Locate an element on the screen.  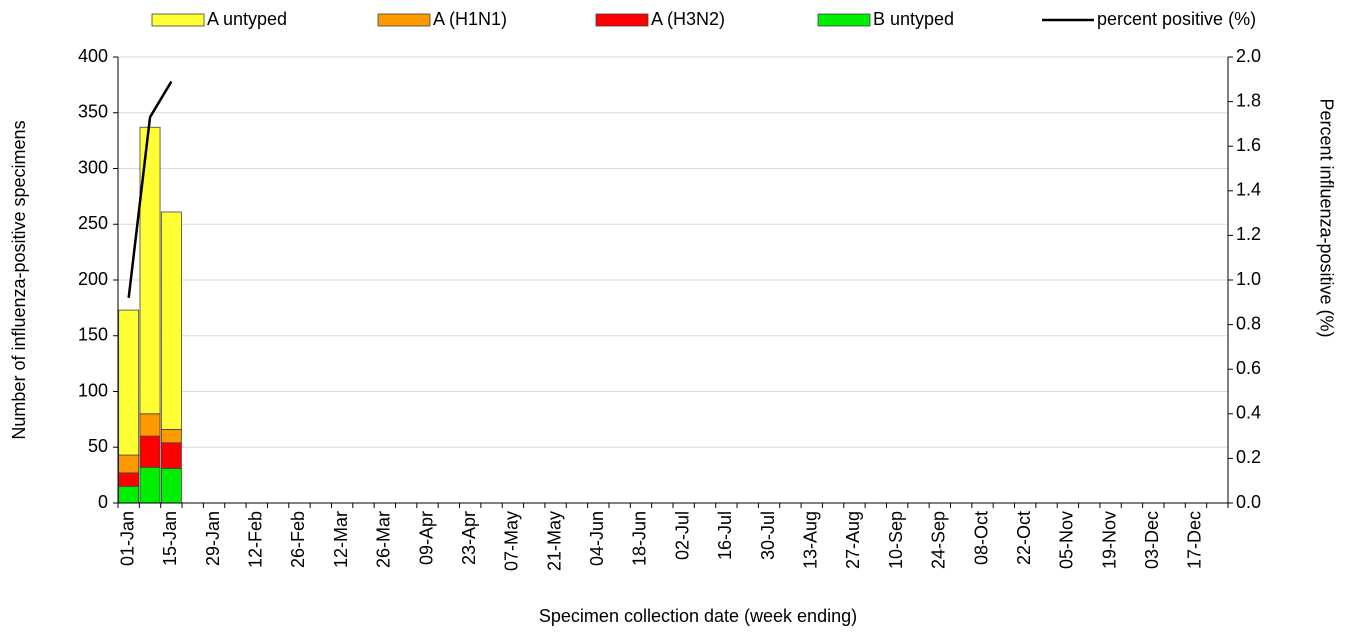
x-tick-label: 12-Feb is located at coordinates (256, 539).